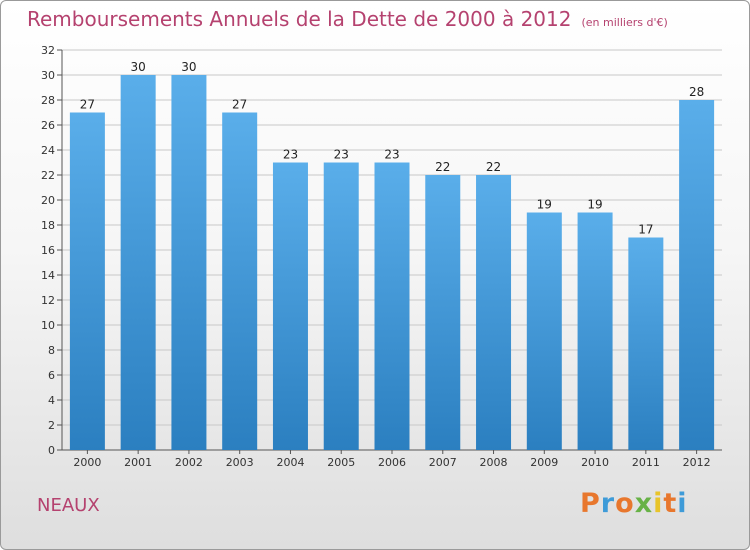  What do you see at coordinates (624, 22) in the screenshot?
I see `unit-label: (en milliers d'€)` at bounding box center [624, 22].